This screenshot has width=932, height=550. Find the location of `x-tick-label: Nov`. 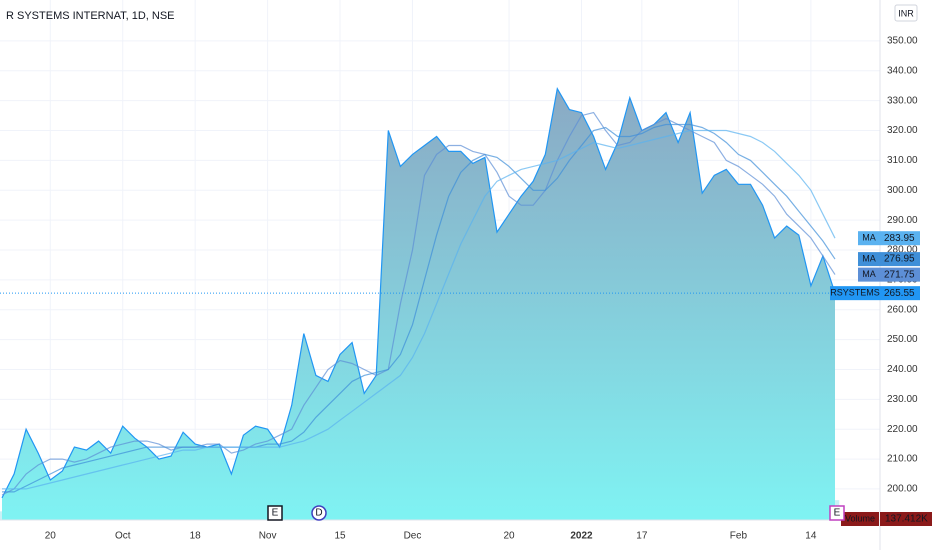

x-tick-label: Nov is located at coordinates (268, 536).